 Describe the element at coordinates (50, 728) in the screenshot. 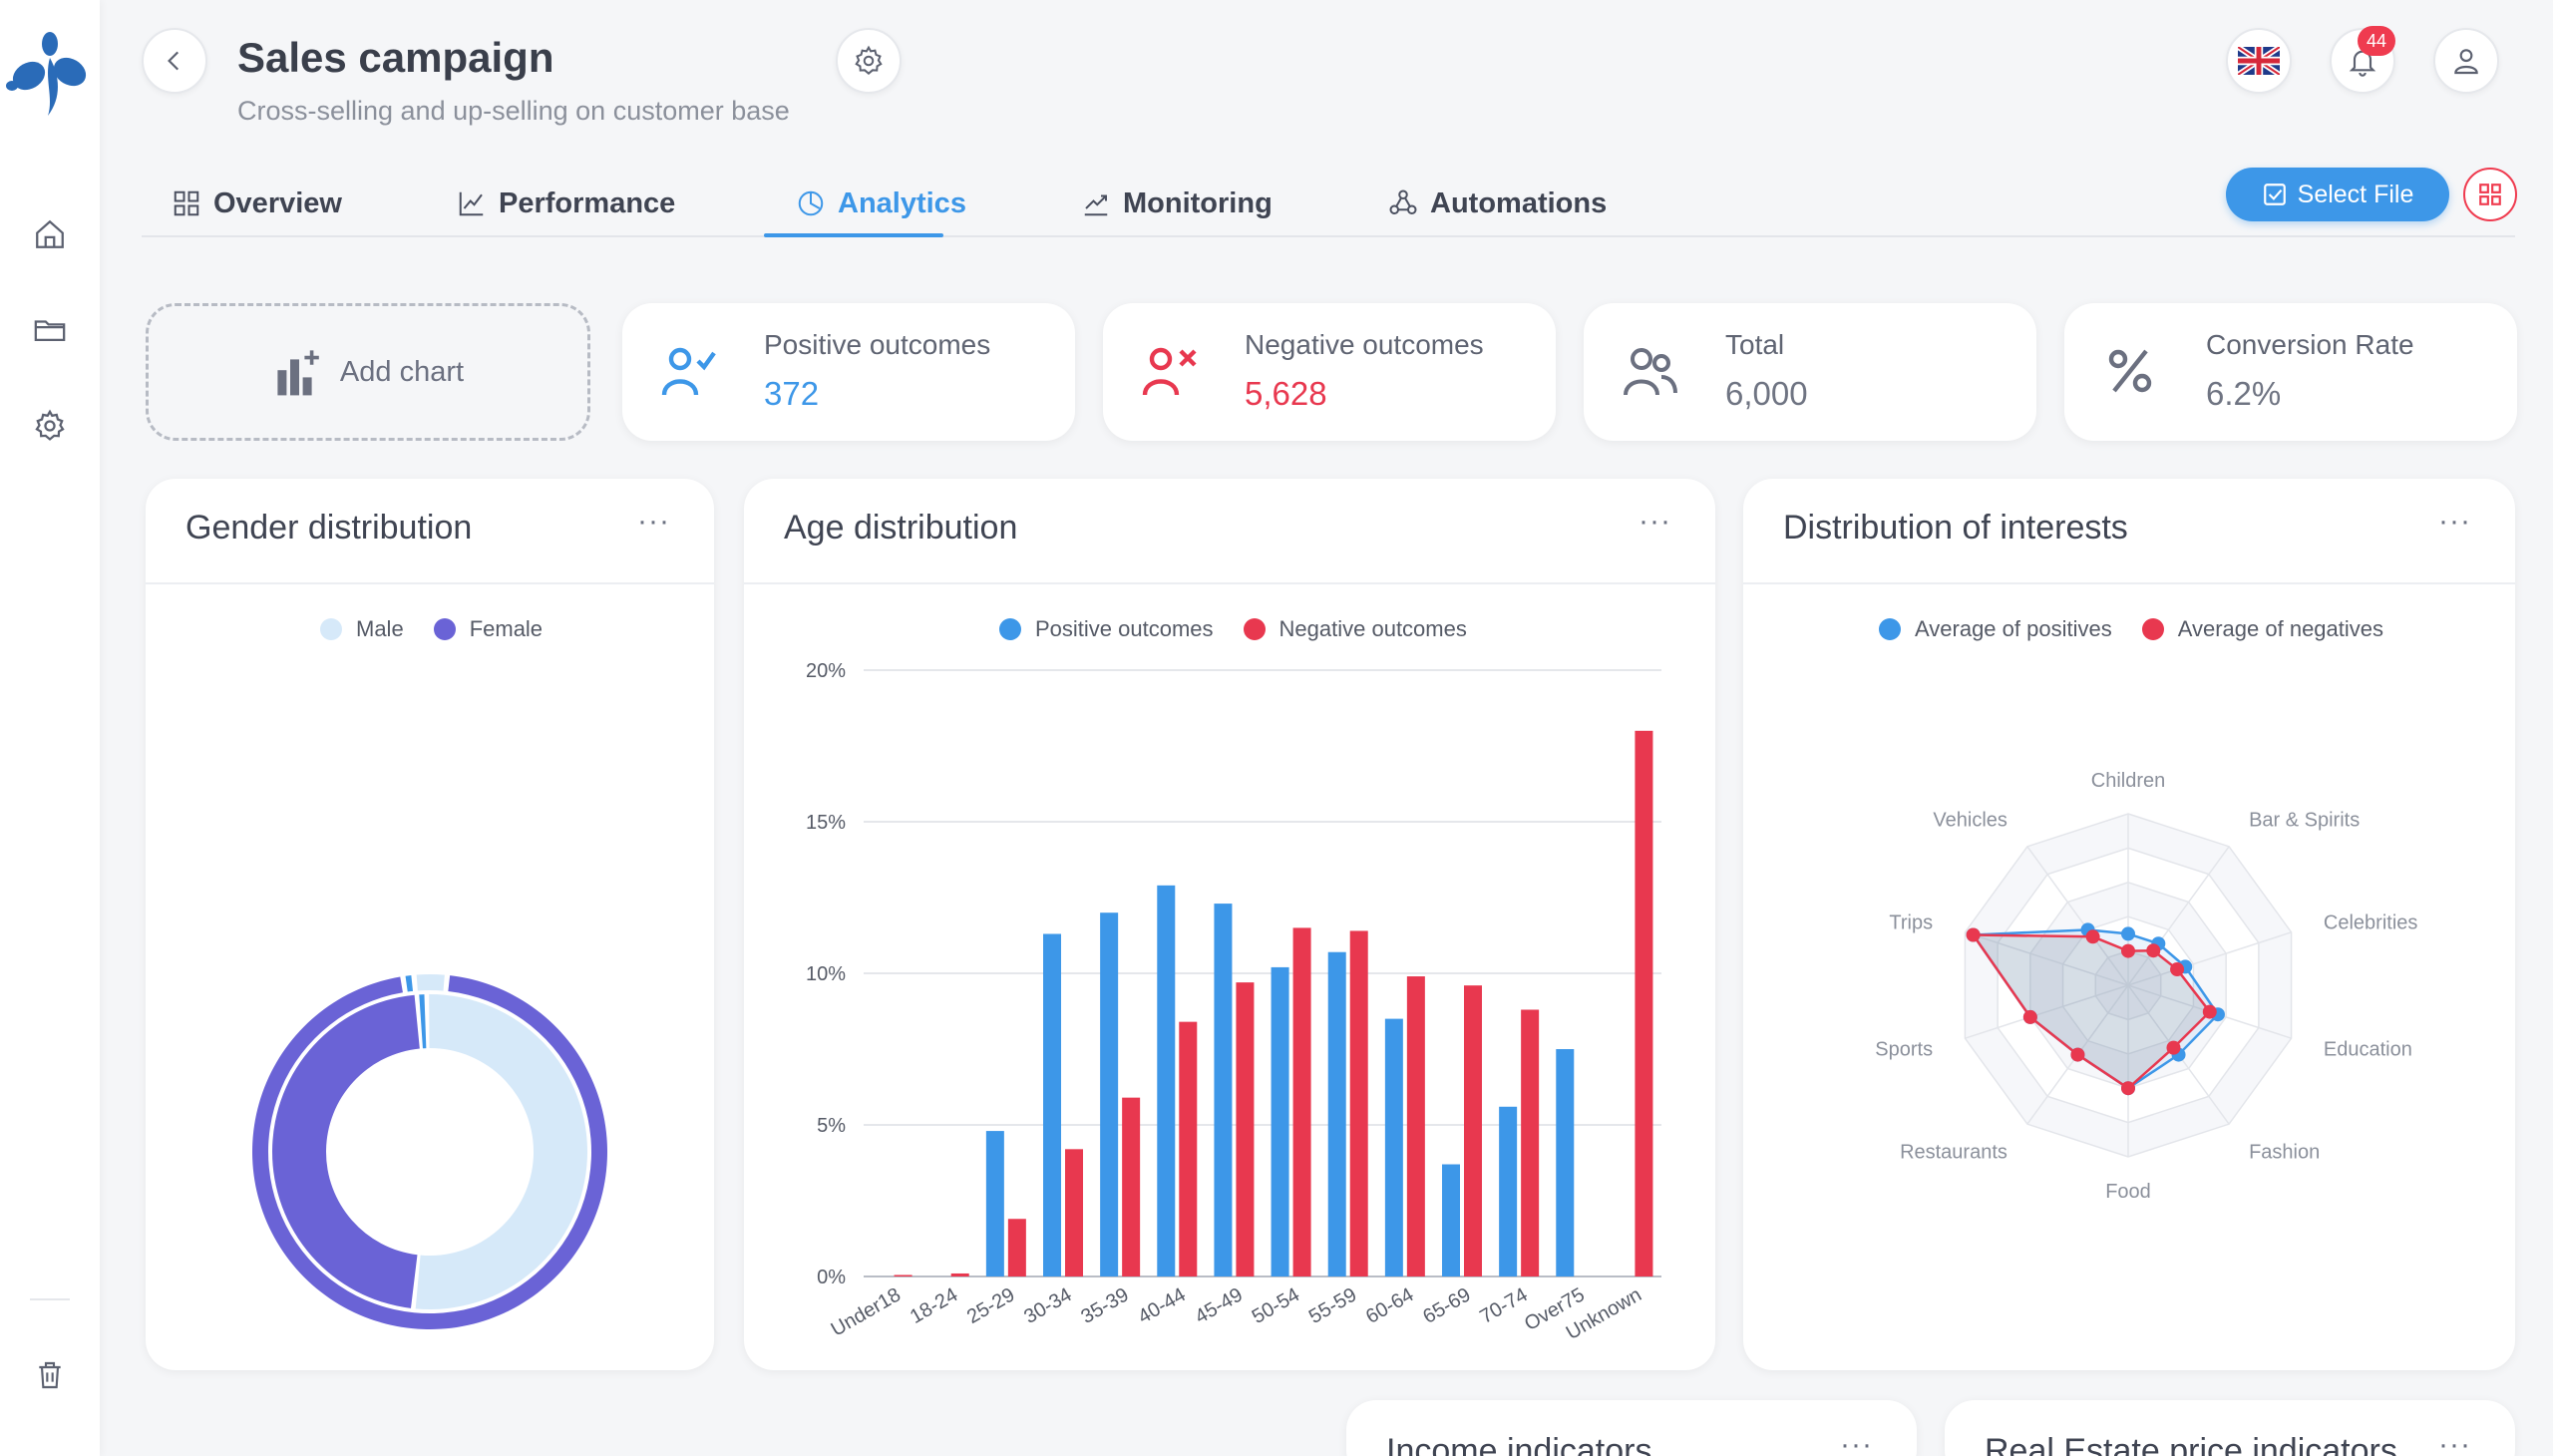

I see `sidebar` at that location.